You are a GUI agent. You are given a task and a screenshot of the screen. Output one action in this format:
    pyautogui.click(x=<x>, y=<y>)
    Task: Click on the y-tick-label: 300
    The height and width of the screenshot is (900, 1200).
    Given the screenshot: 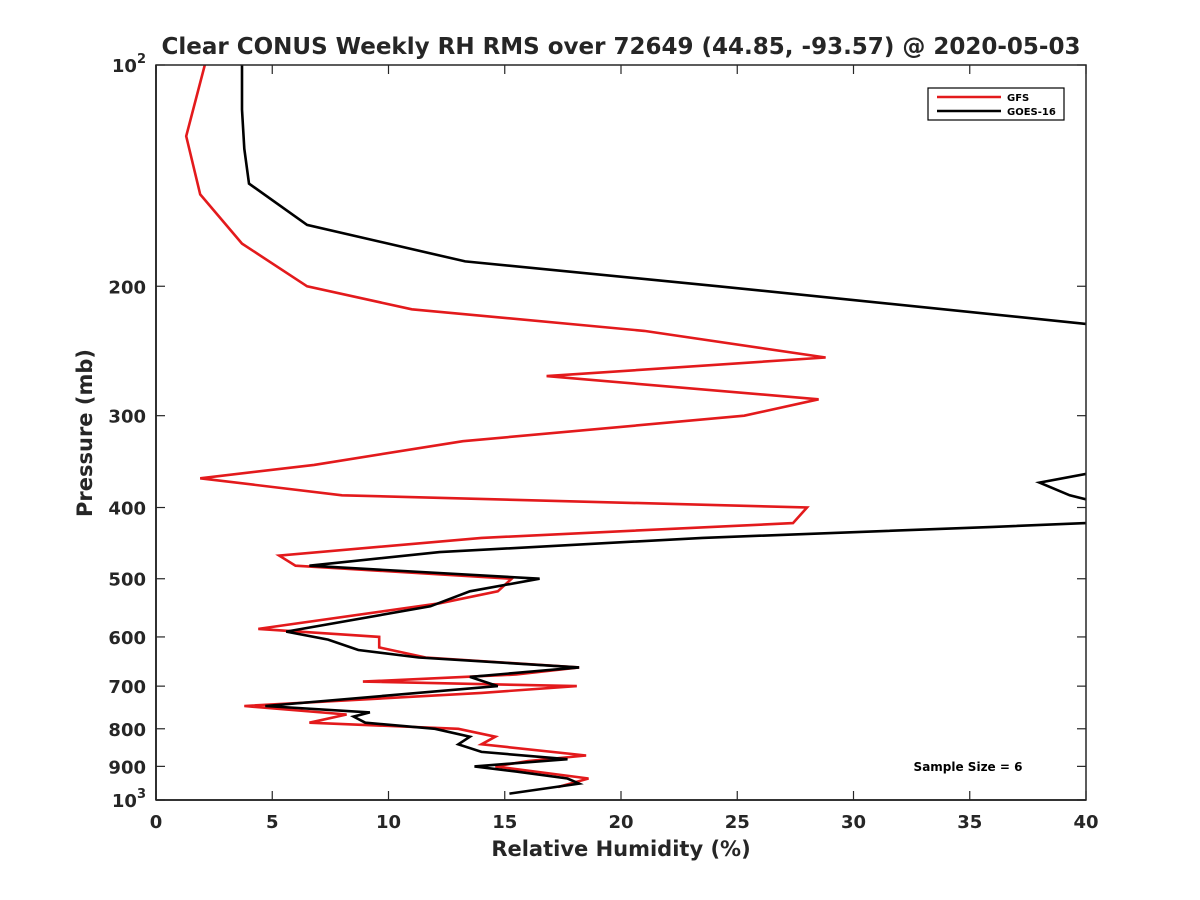 What is the action you would take?
    pyautogui.click(x=127, y=417)
    